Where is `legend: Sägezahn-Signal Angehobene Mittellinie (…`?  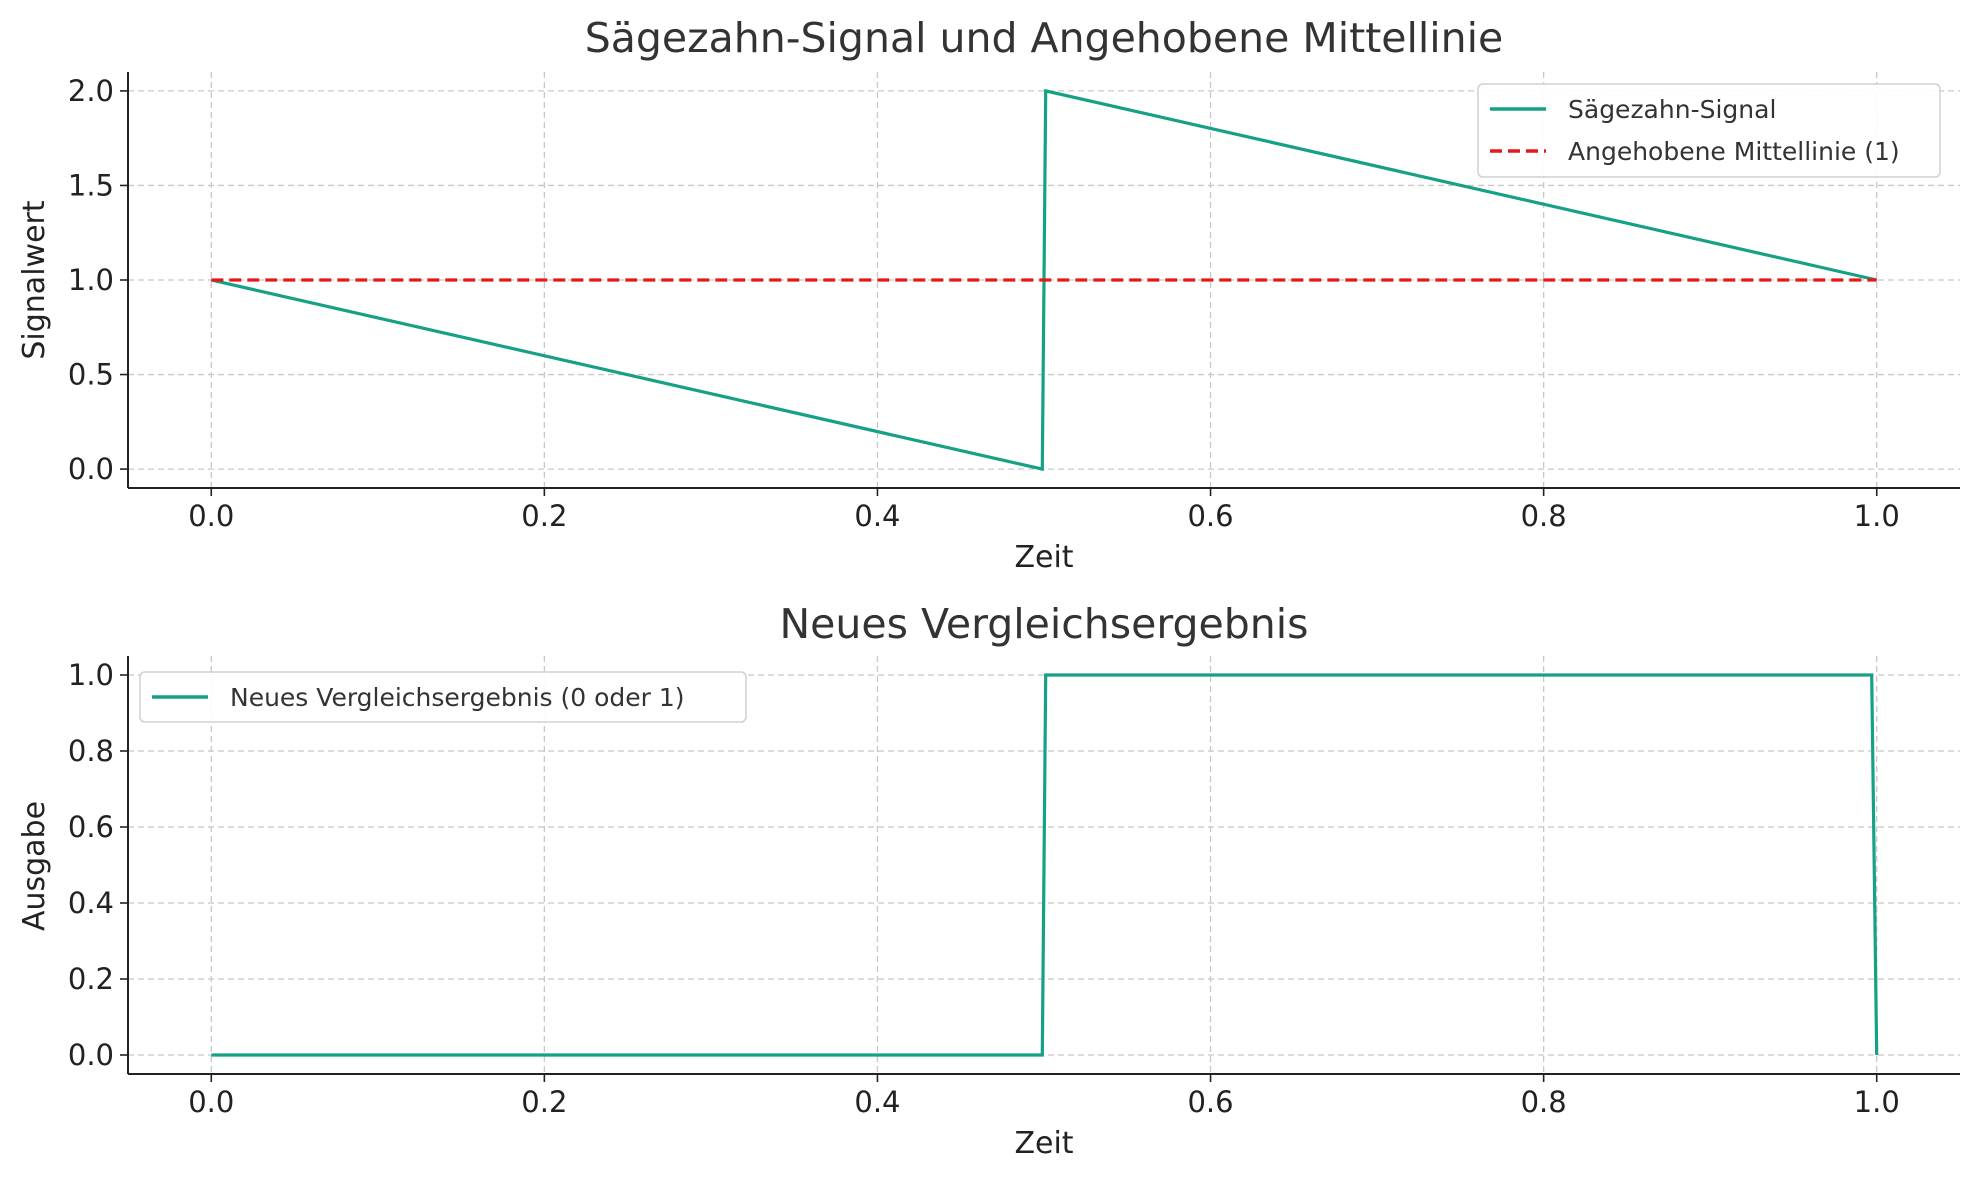
legend: Sägezahn-Signal Angehobene Mittellinie (… is located at coordinates (1709, 130).